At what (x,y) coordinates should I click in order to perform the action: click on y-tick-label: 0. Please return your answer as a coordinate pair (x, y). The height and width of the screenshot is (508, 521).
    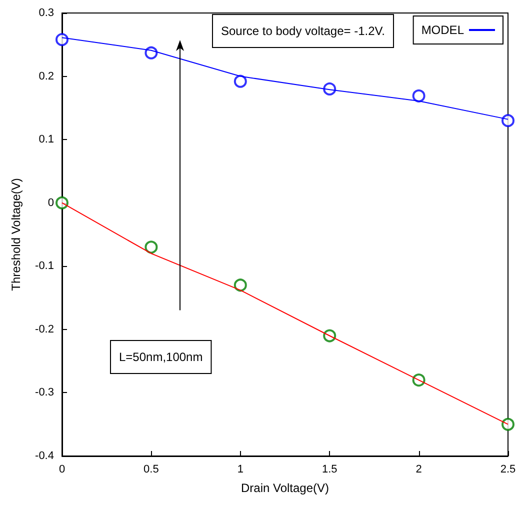
    Looking at the image, I should click on (51, 202).